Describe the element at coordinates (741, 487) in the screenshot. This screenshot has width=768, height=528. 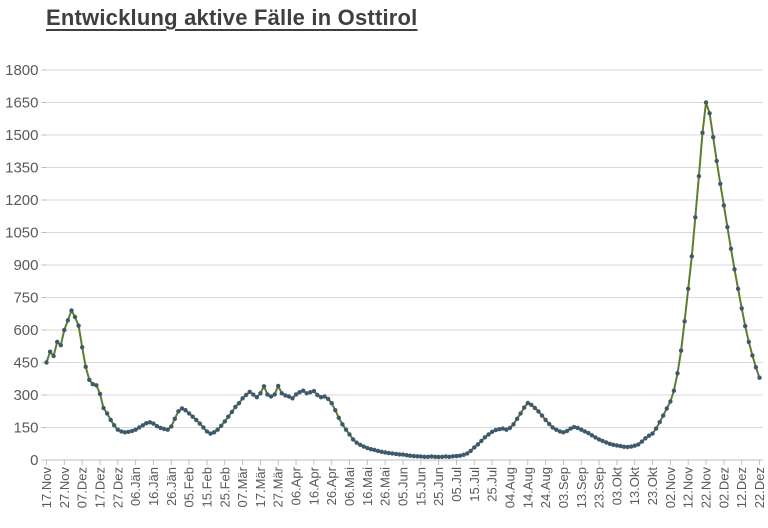
I see `x-axis-tick-label: 12.Dez` at that location.